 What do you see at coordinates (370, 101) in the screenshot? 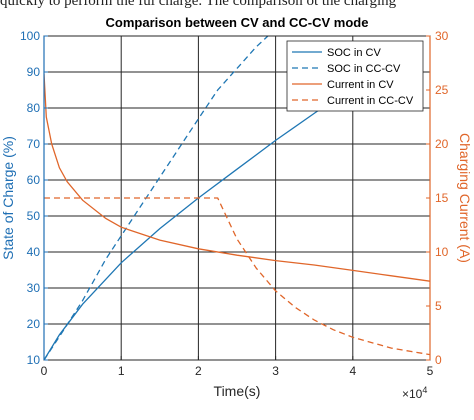
I see `legend-label-3: Current in CC-CV` at bounding box center [370, 101].